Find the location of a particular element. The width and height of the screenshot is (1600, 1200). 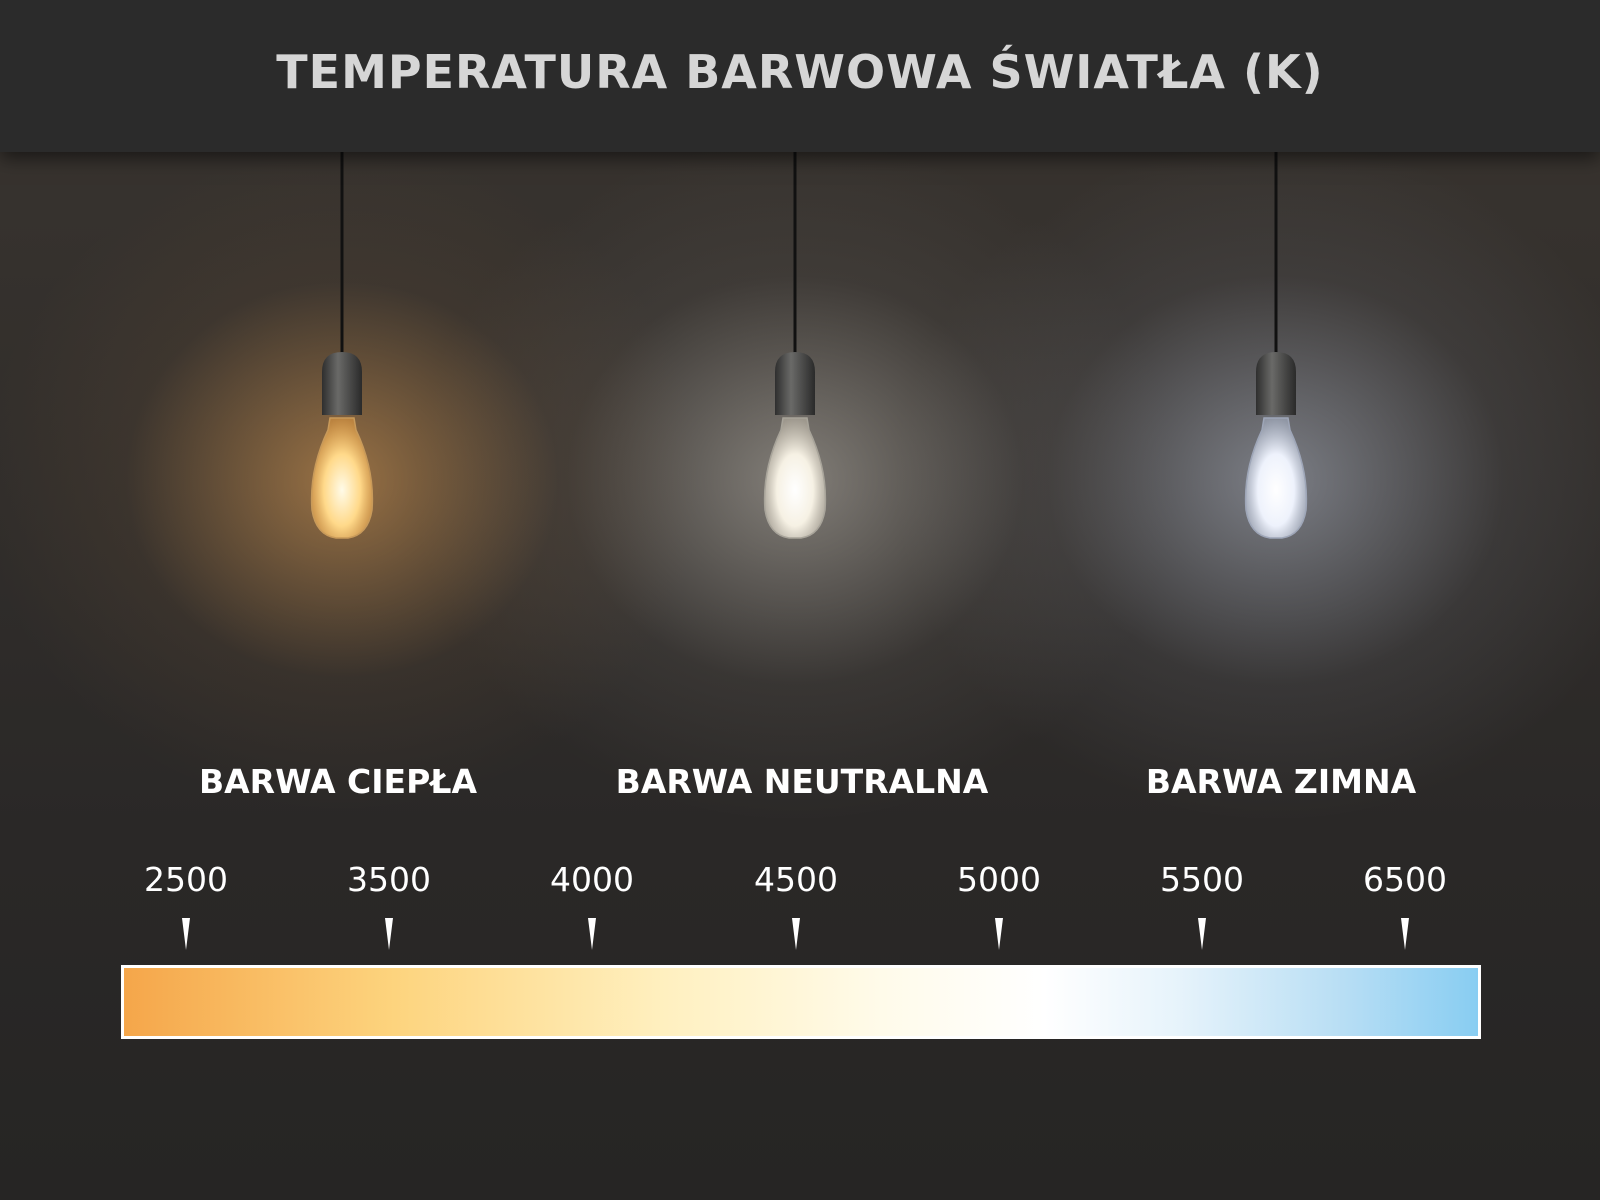

scale-label-4000: 4000 is located at coordinates (592, 879).